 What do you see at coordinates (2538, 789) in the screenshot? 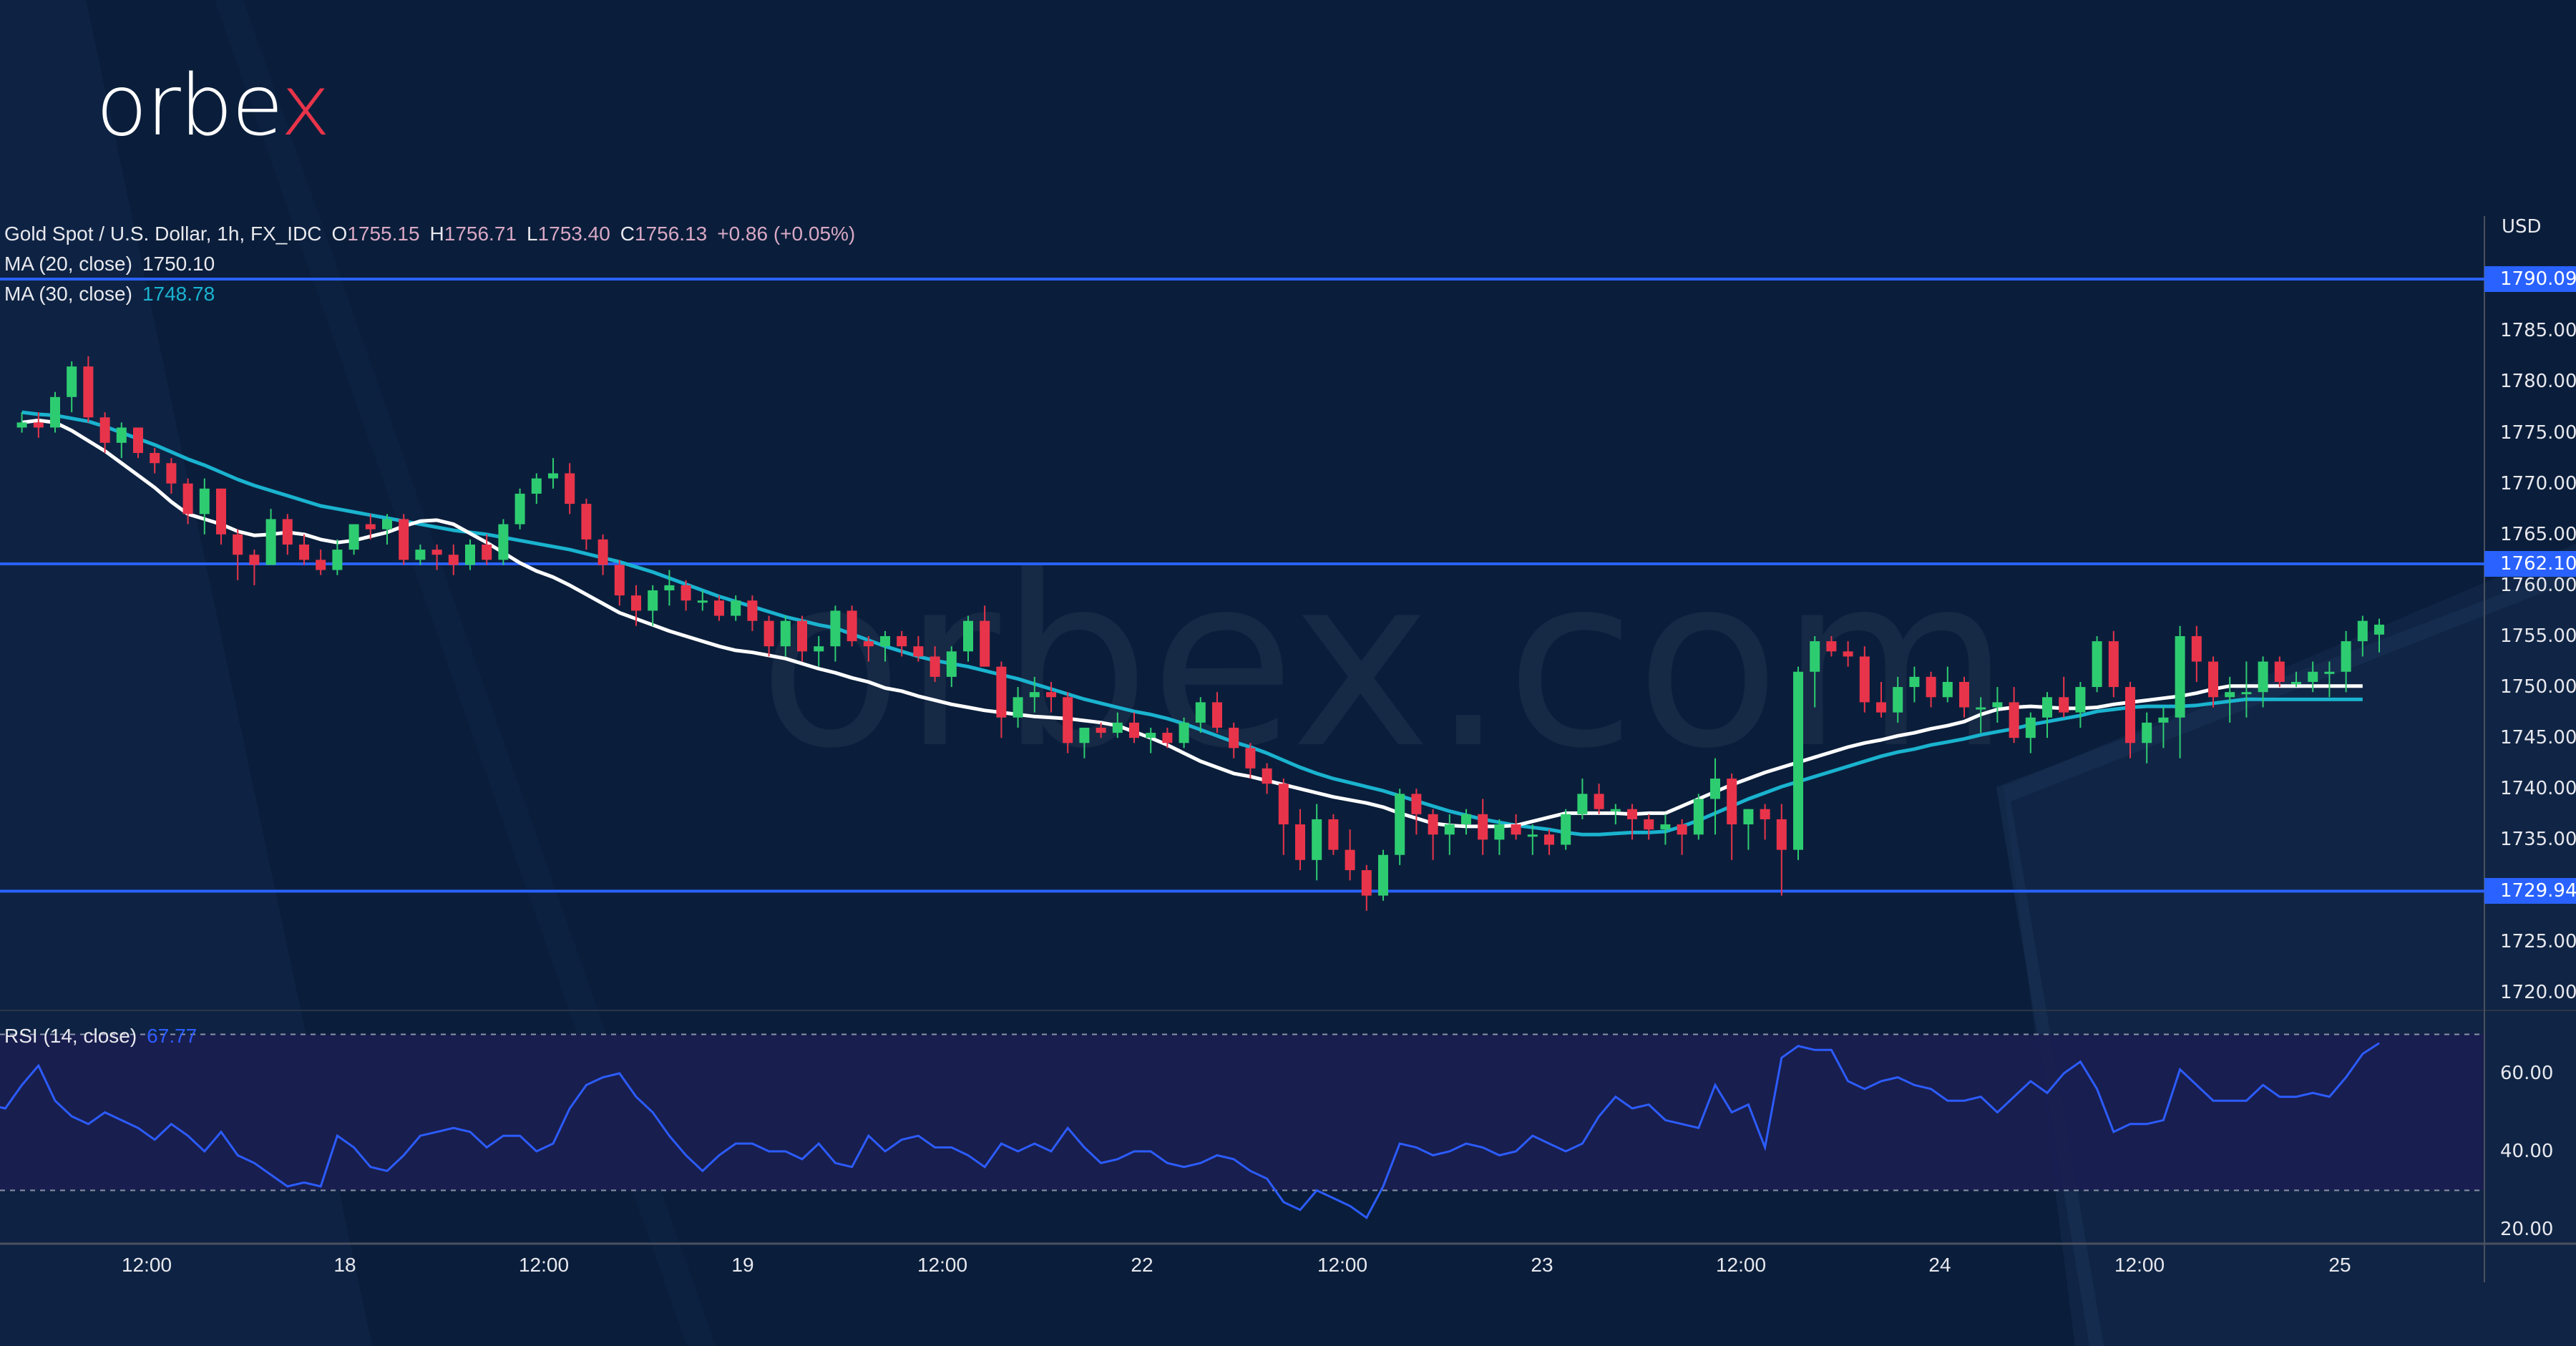
I see `price-tick-label: 1740.00` at bounding box center [2538, 789].